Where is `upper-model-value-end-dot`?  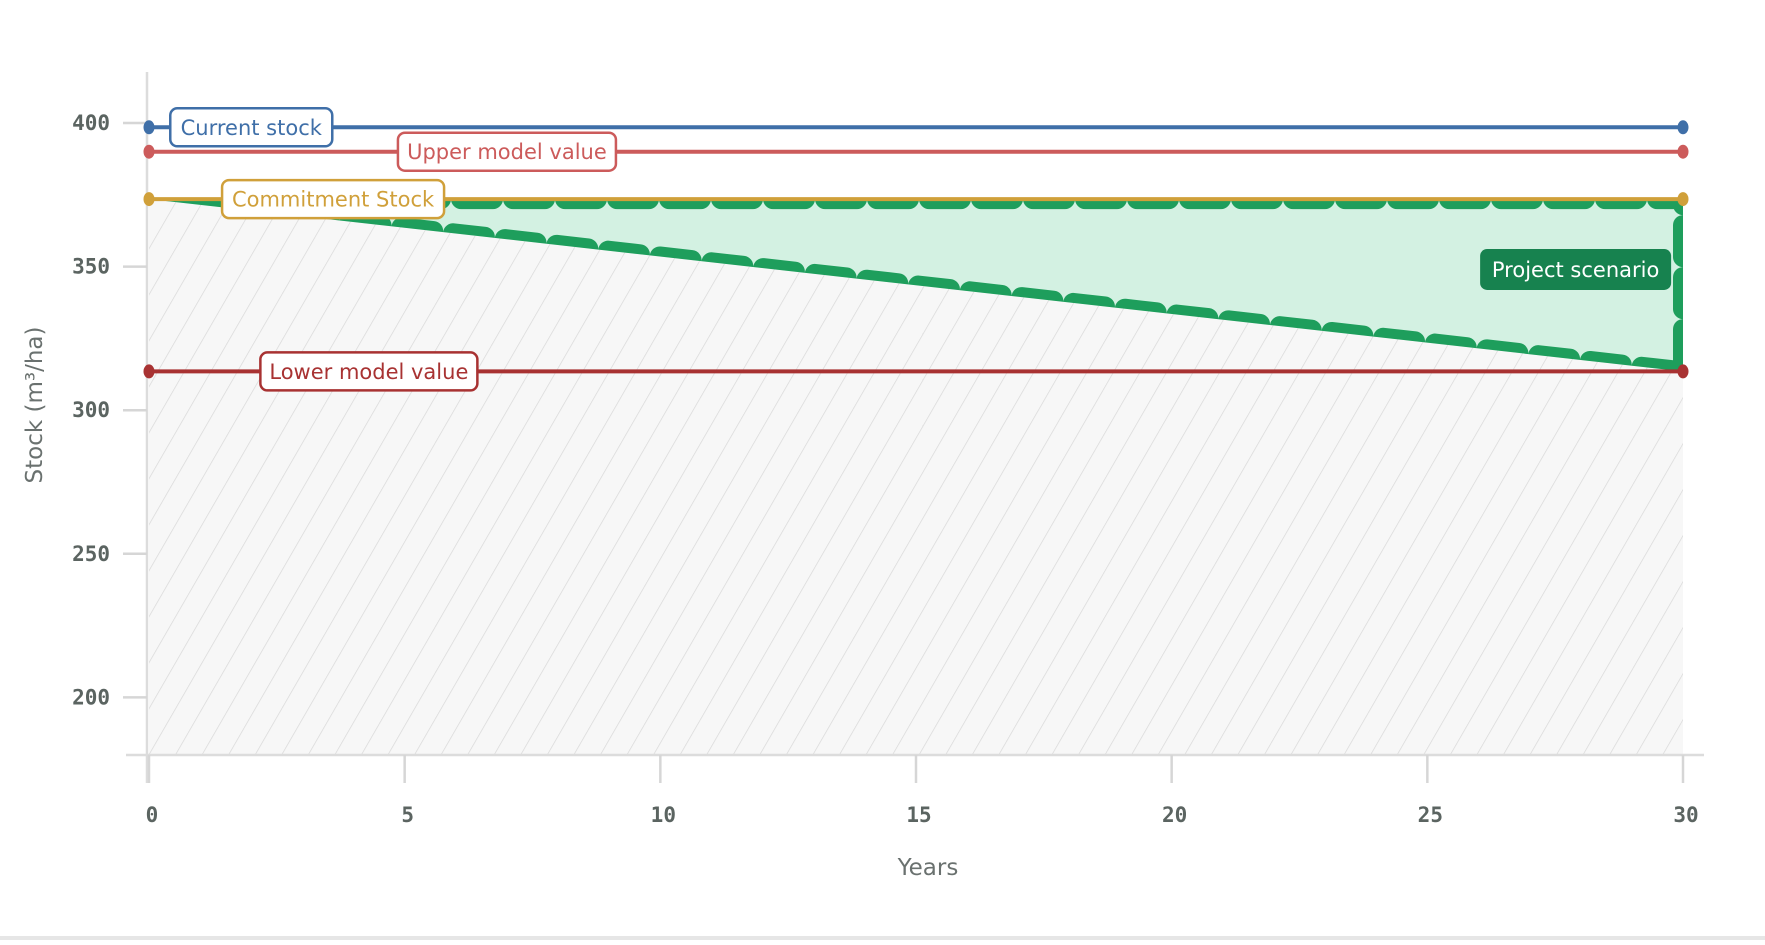
upper-model-value-end-dot is located at coordinates (1683, 151).